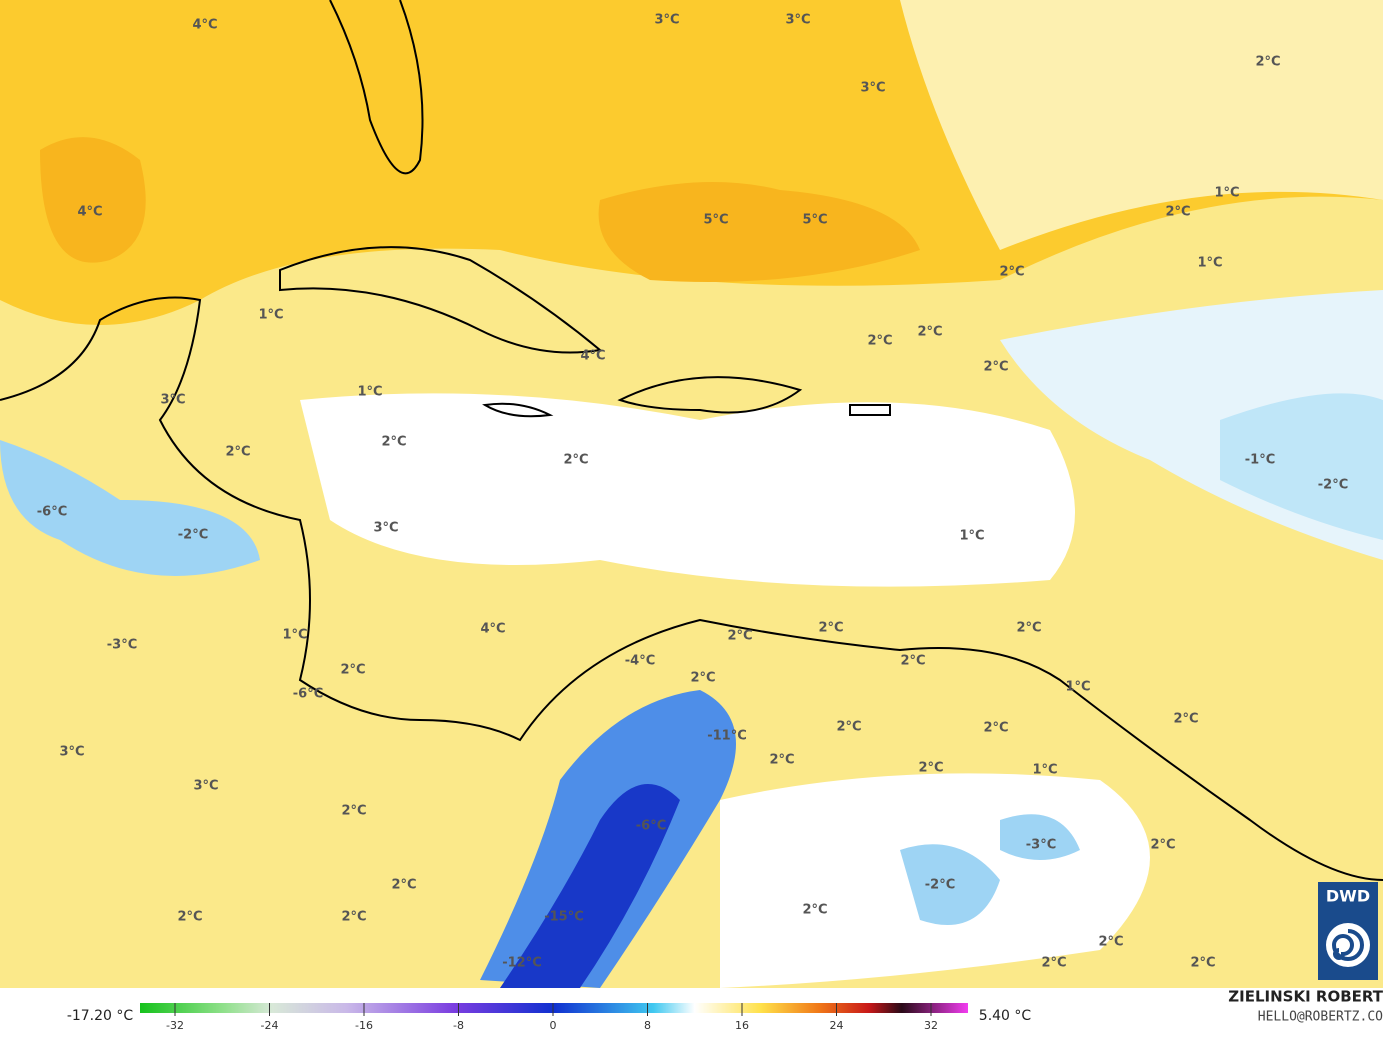 This screenshot has width=1383, height=1039. What do you see at coordinates (931, 1025) in the screenshot?
I see `colorbar-tick-label: 32` at bounding box center [931, 1025].